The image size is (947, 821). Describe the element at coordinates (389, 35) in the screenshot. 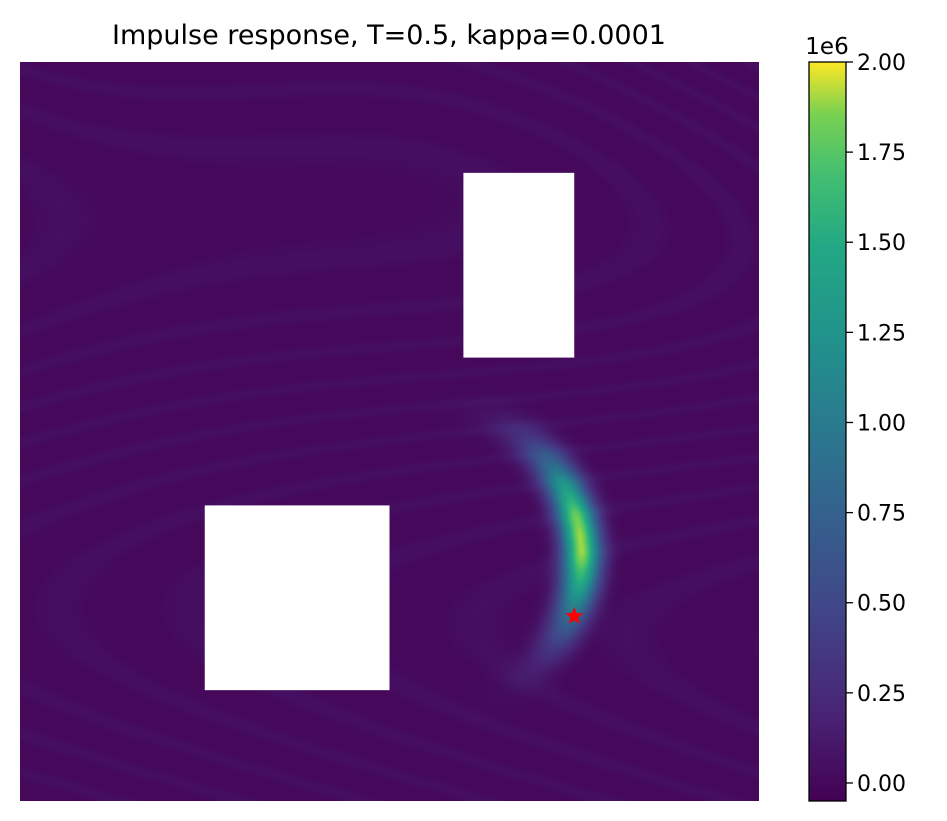

I see `chart-title: Impulse response, T=0.5, kappa=0.0001` at that location.